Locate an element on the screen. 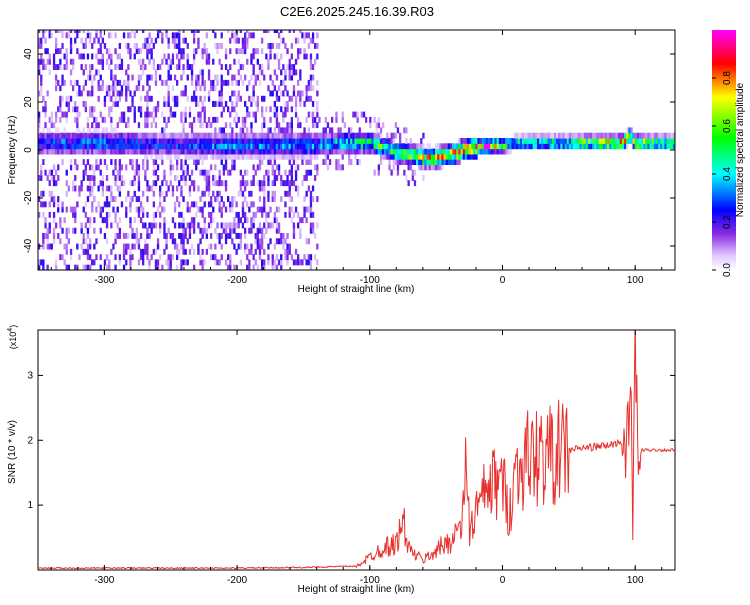  colorbar-tick-label: 0.4 is located at coordinates (727, 174).